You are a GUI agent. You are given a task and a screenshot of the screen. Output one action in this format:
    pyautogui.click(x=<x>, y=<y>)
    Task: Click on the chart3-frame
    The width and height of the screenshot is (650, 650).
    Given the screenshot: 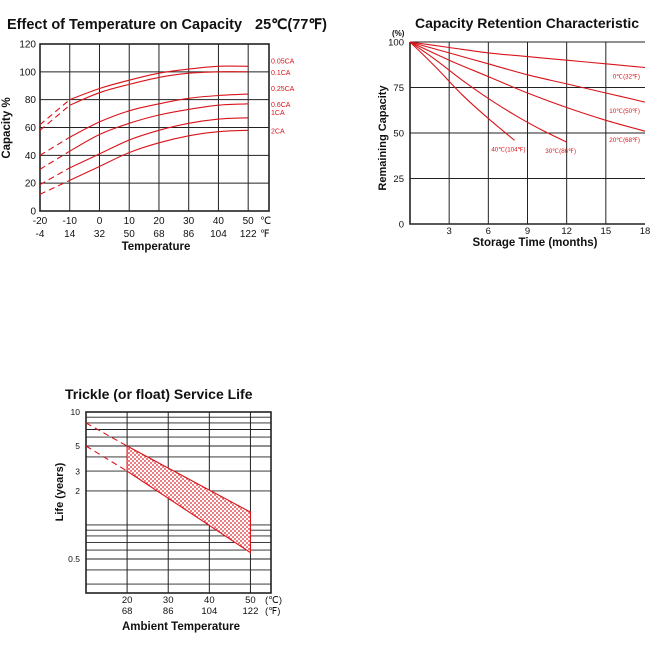 What is the action you would take?
    pyautogui.click(x=178, y=502)
    